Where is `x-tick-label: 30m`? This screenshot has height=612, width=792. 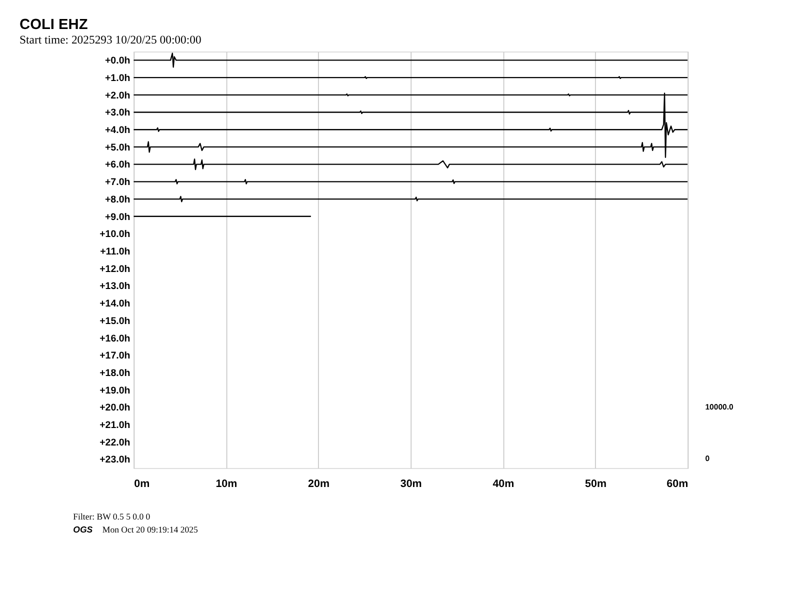
x-tick-label: 30m is located at coordinates (411, 484).